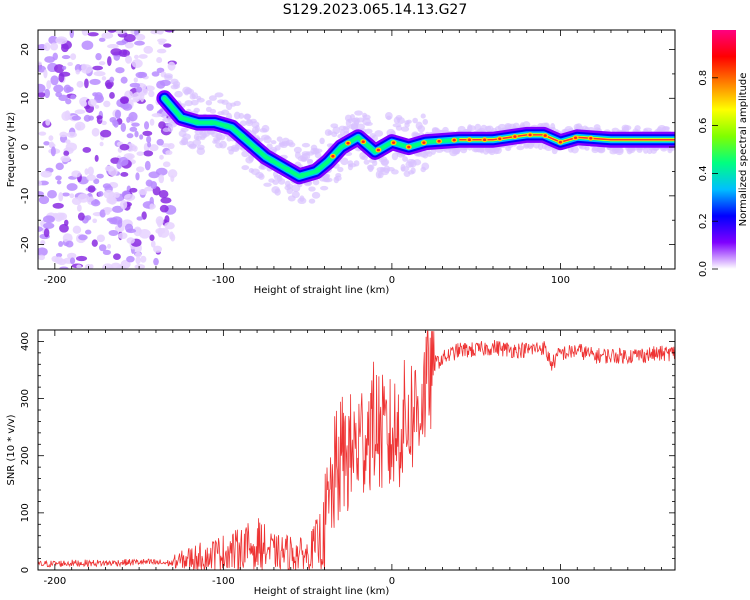  Describe the element at coordinates (392, 280) in the screenshot. I see `top-x-tick-label: 0` at that location.